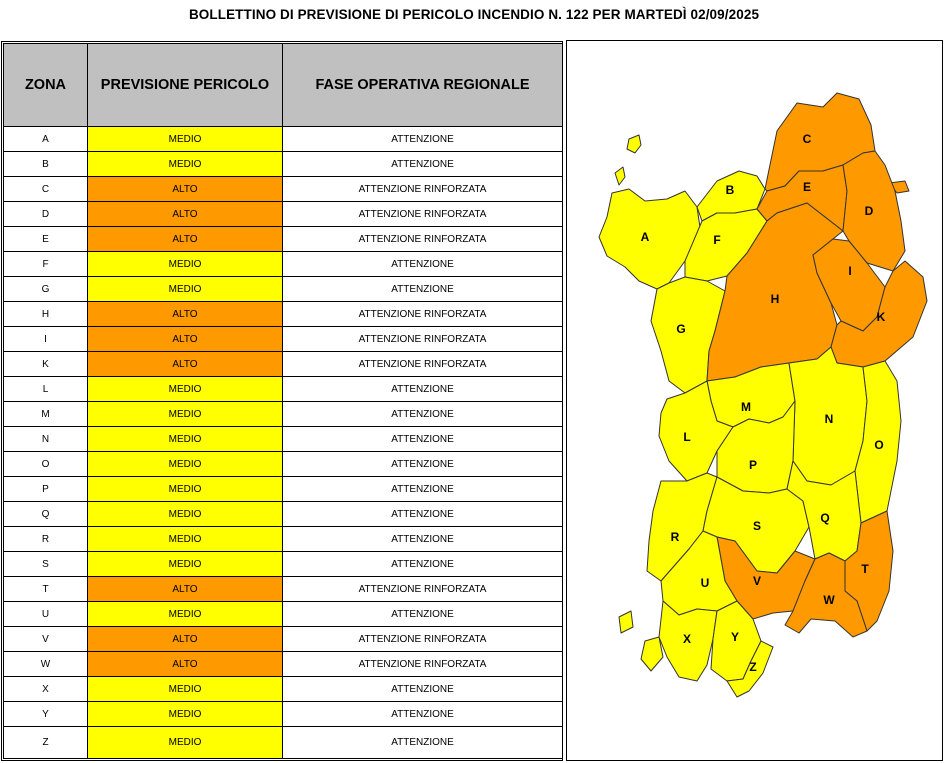 The image size is (948, 763). I want to click on zona-cell: S, so click(45, 564).